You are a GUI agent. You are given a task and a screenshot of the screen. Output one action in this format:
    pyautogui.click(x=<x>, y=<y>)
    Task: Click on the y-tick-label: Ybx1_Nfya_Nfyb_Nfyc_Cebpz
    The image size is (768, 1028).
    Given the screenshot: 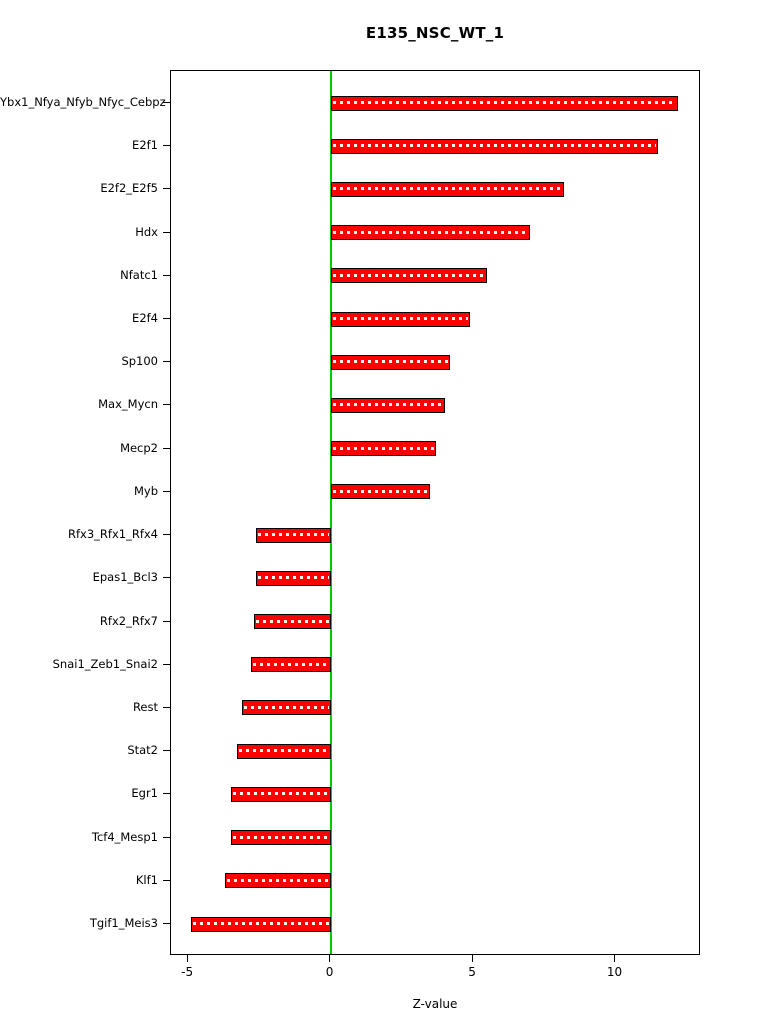 What is the action you would take?
    pyautogui.click(x=83, y=102)
    